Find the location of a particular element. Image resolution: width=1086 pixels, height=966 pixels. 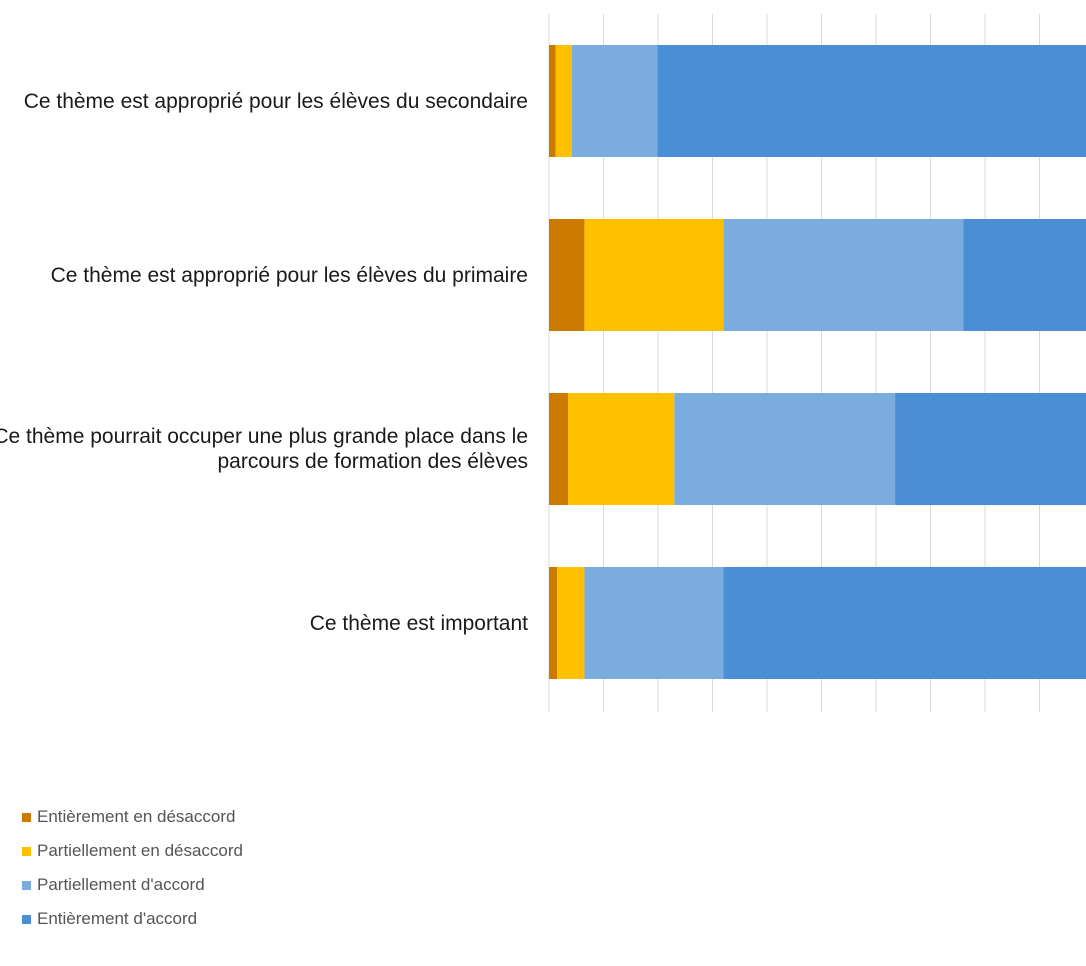

legend-item-partiellement-desaccord: Partiellement en désaccord is located at coordinates (132, 851).